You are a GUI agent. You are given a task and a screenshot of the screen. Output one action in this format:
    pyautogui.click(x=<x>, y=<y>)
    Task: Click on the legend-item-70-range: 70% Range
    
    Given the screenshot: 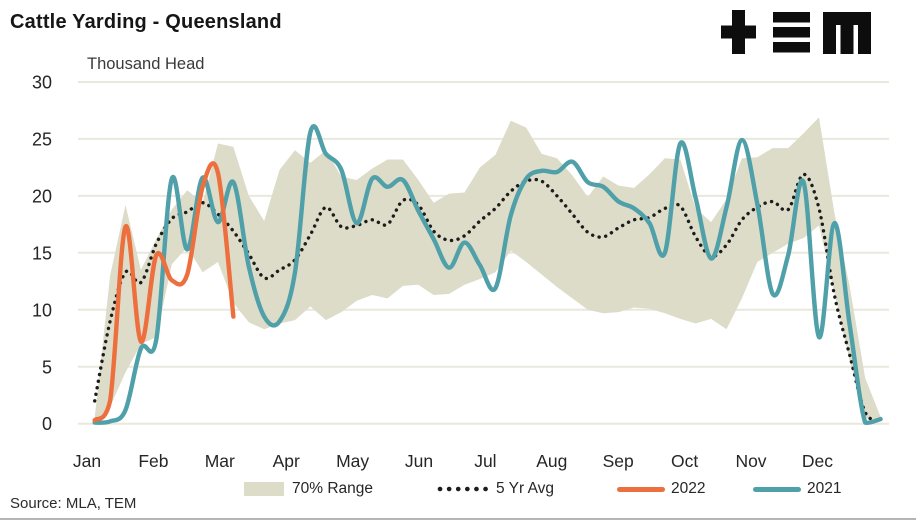 What is the action you would take?
    pyautogui.click(x=308, y=489)
    